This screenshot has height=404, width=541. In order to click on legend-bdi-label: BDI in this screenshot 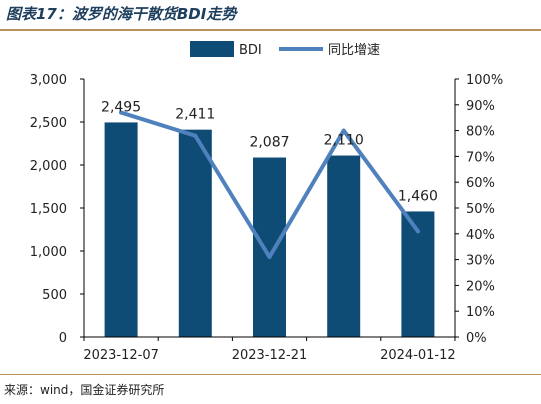, I will do `click(250, 50)`.